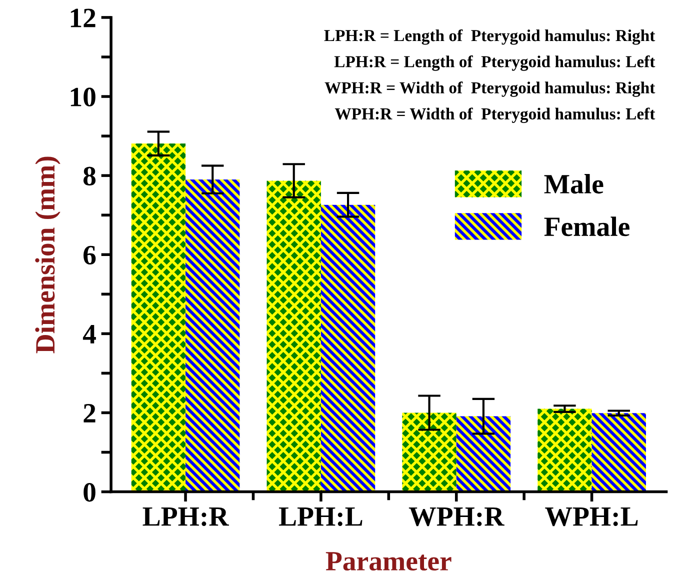 The image size is (673, 582). Describe the element at coordinates (587, 226) in the screenshot. I see `legend-label: Female` at that location.